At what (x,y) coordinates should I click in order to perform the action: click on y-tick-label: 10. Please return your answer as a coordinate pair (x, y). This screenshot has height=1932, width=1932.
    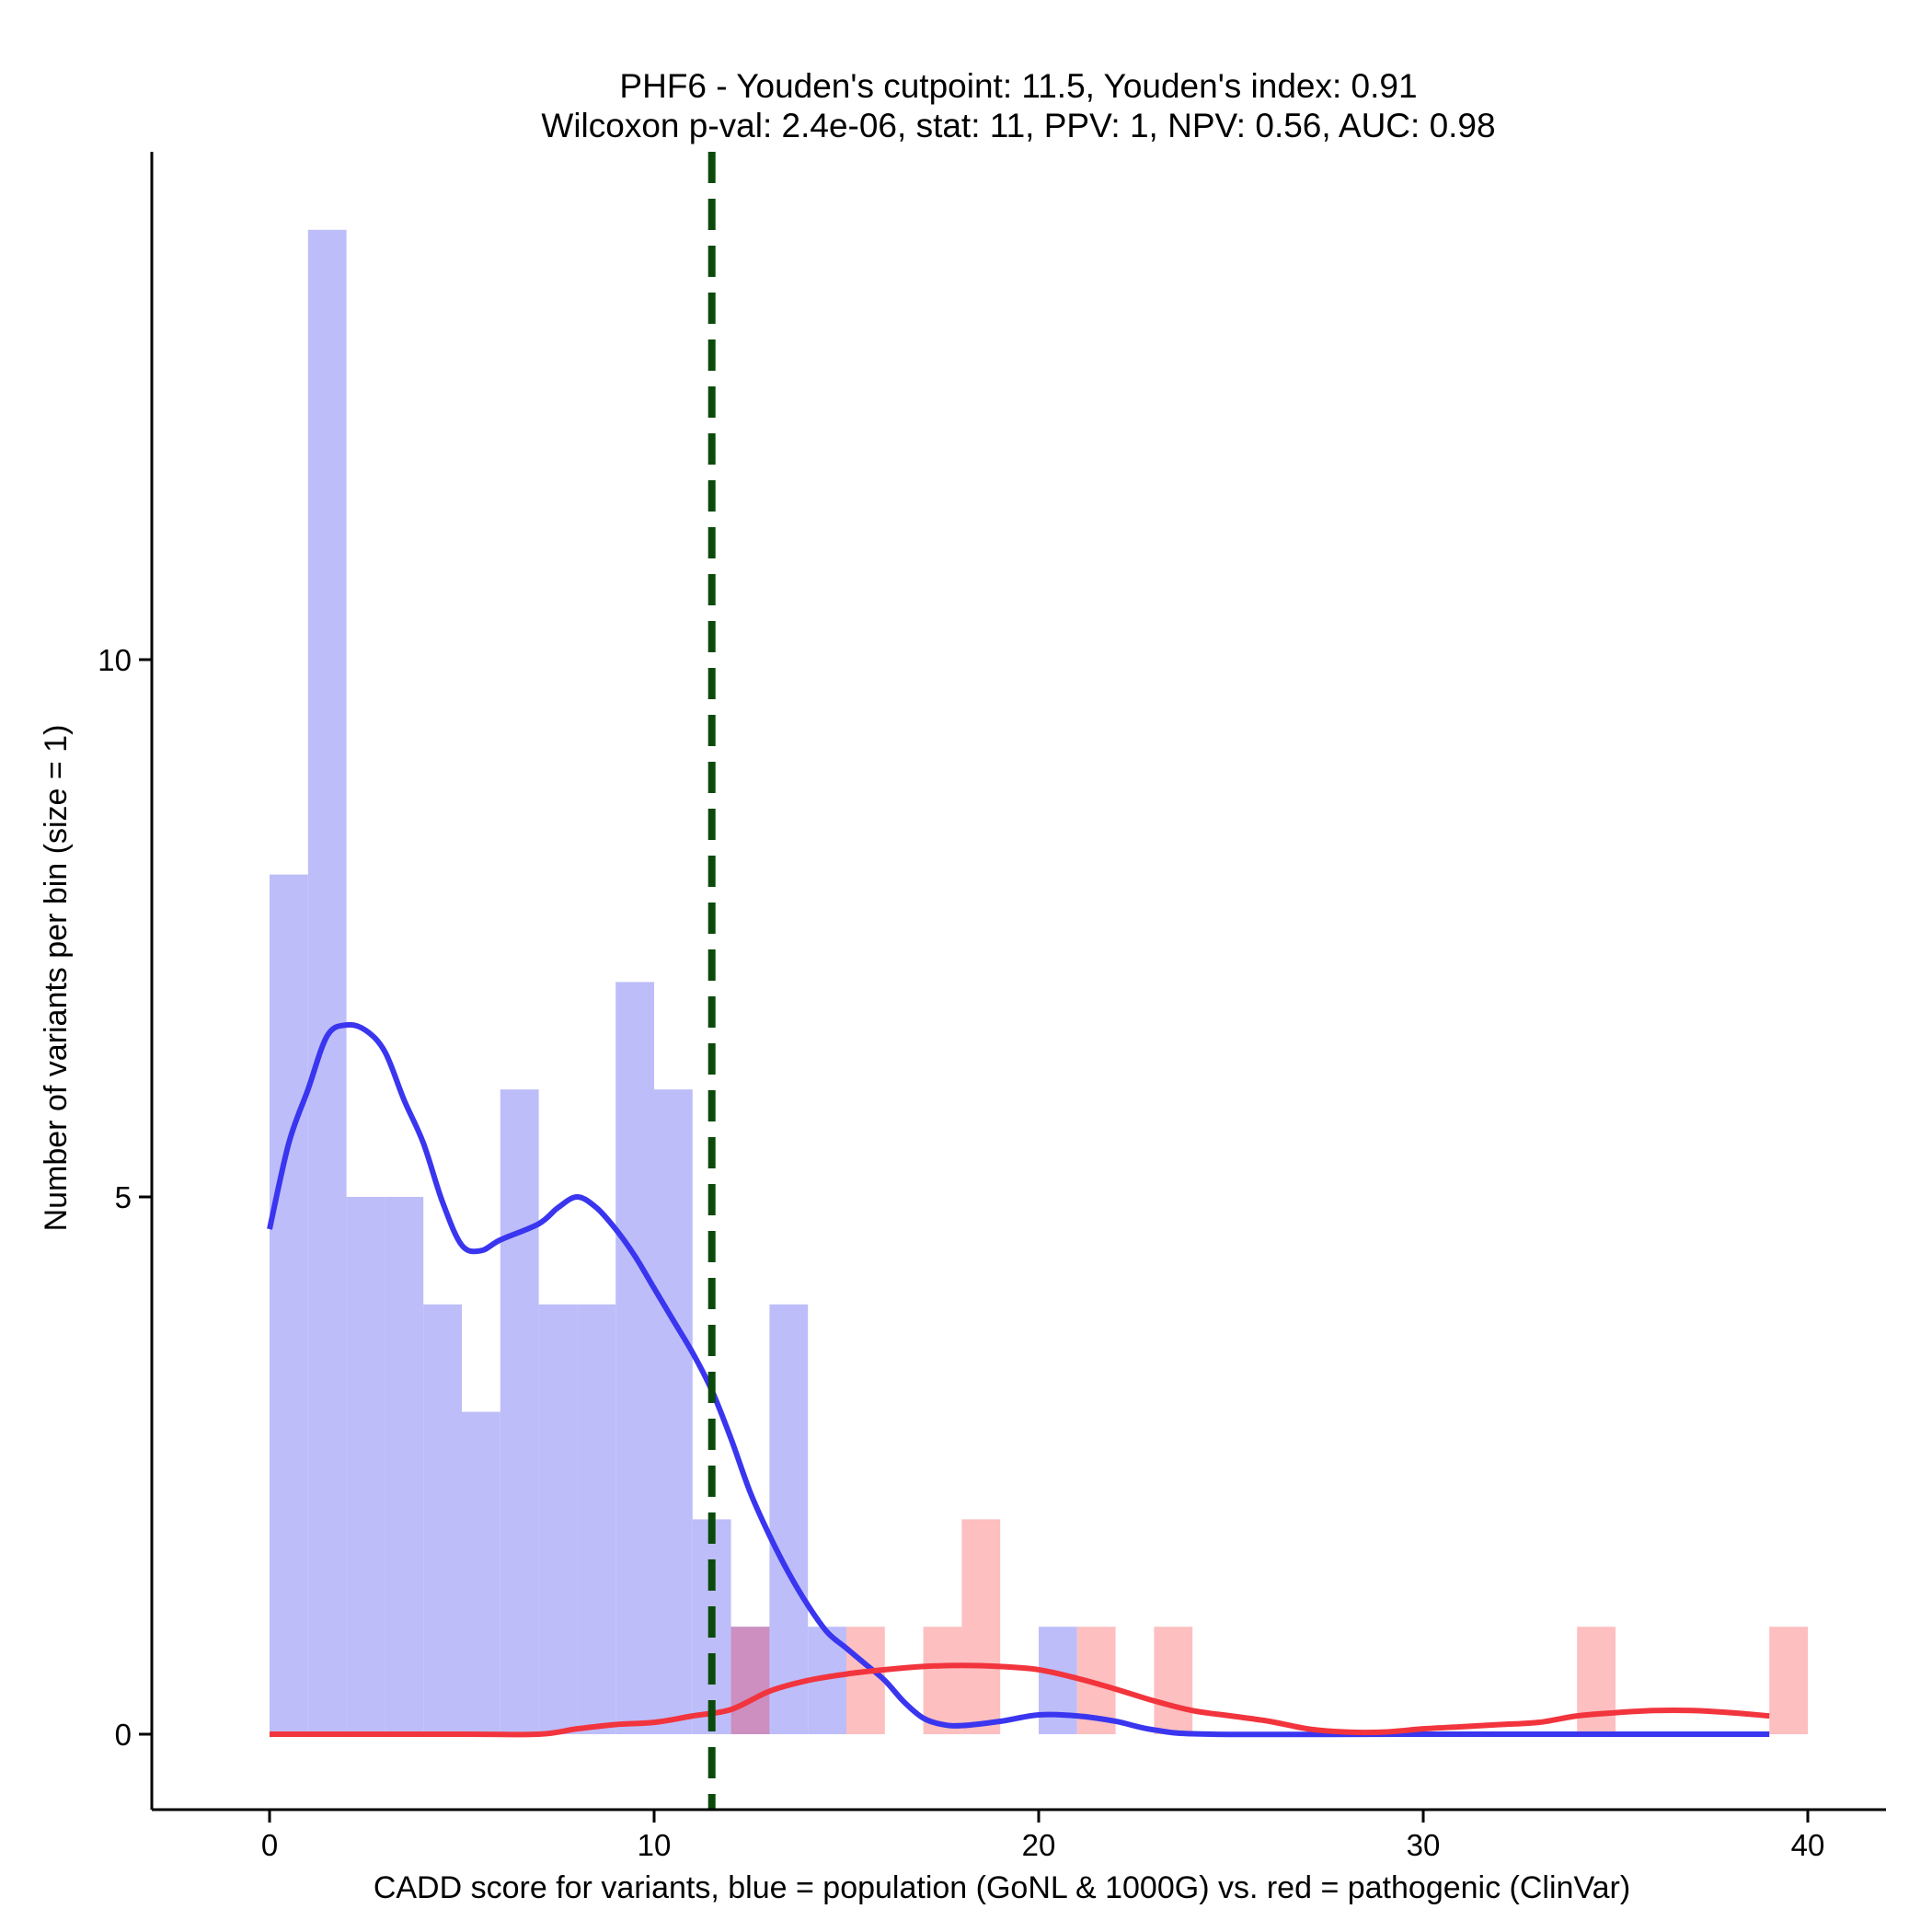
    Looking at the image, I should click on (115, 660).